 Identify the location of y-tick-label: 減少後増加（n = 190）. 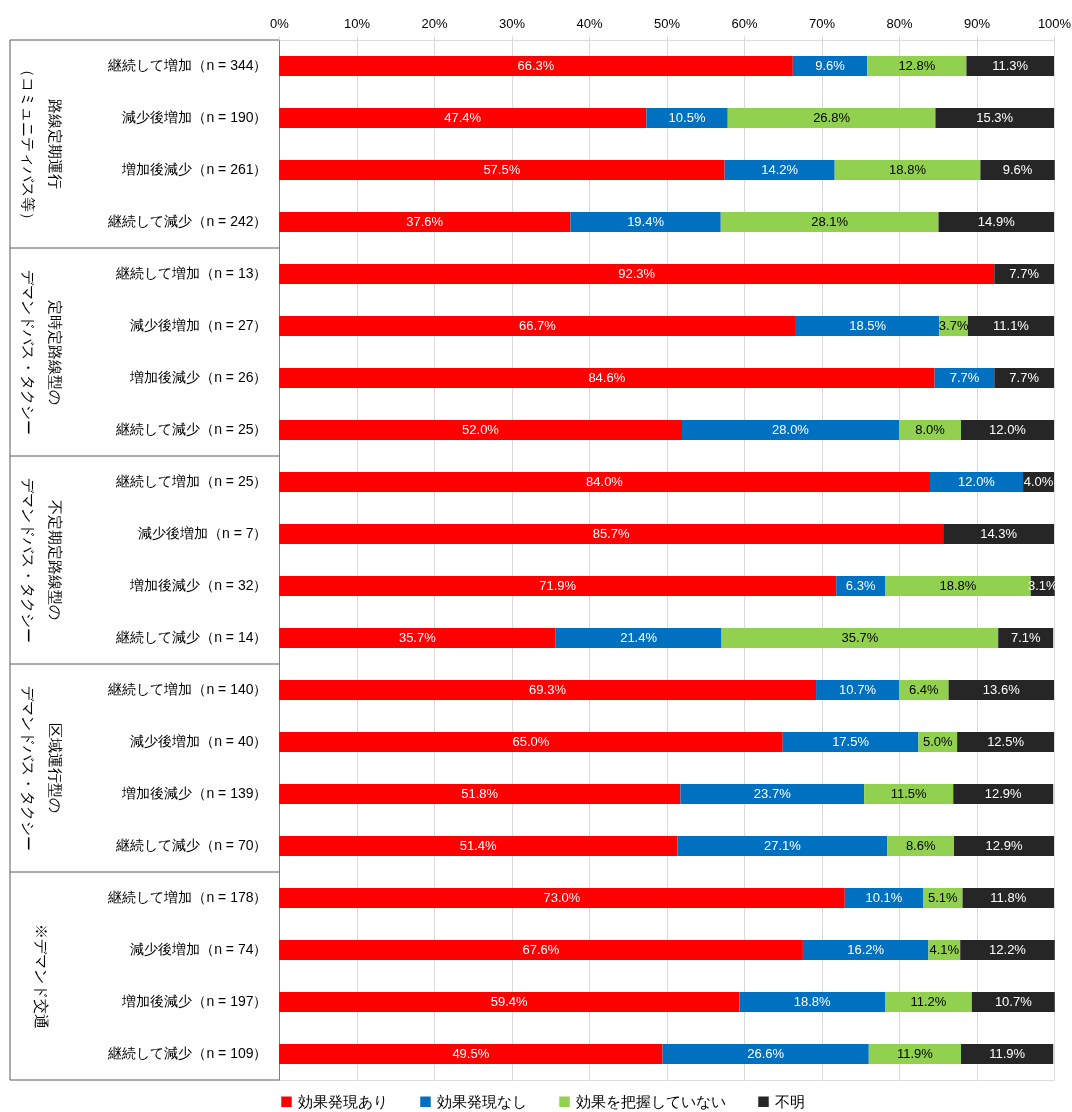
(195, 117).